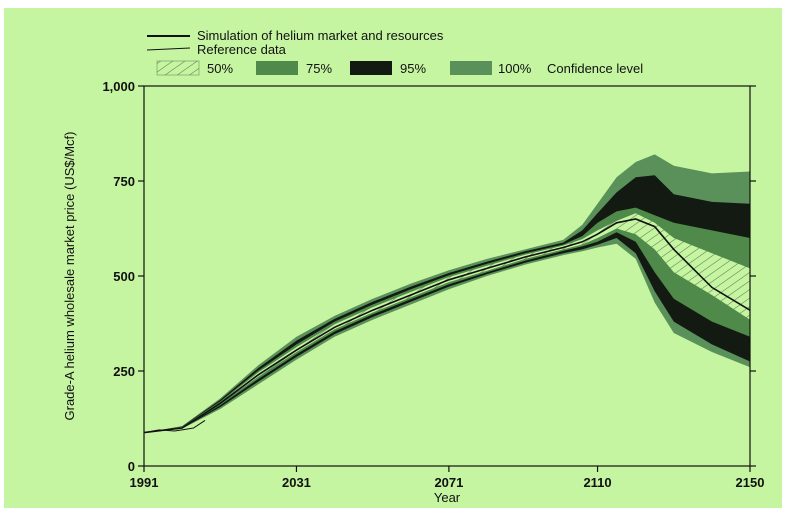 The height and width of the screenshot is (516, 786). I want to click on x-axis-label: Year, so click(447, 497).